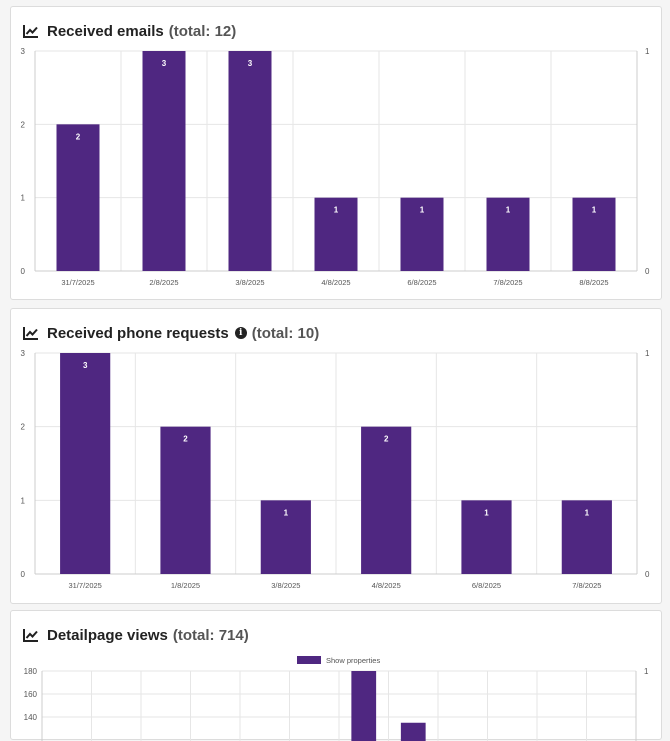 This screenshot has width=670, height=741. Describe the element at coordinates (240, 333) in the screenshot. I see `info-icon: i` at that location.